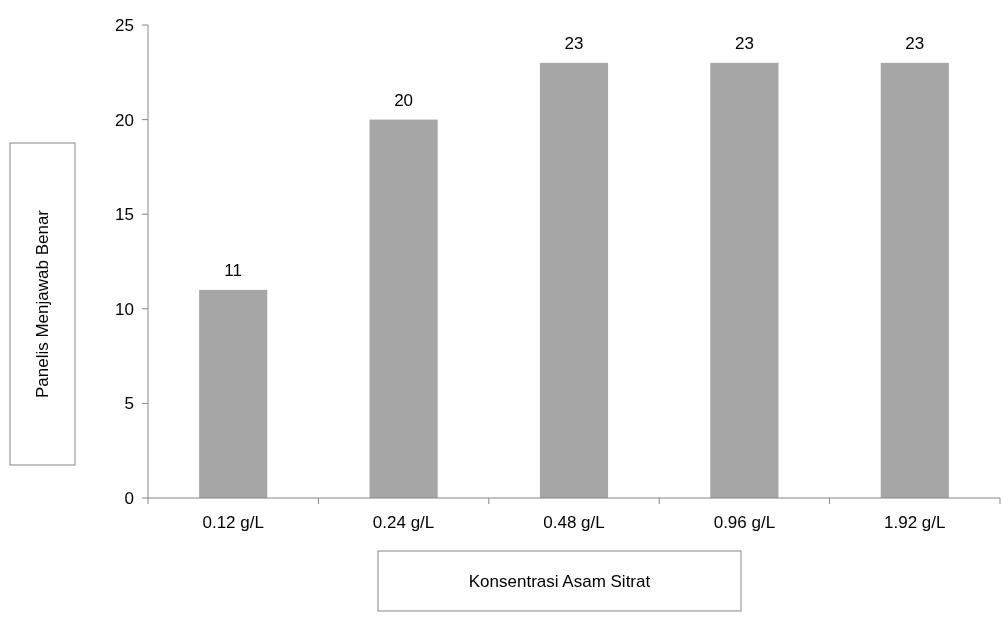  I want to click on data-label: 20, so click(404, 100).